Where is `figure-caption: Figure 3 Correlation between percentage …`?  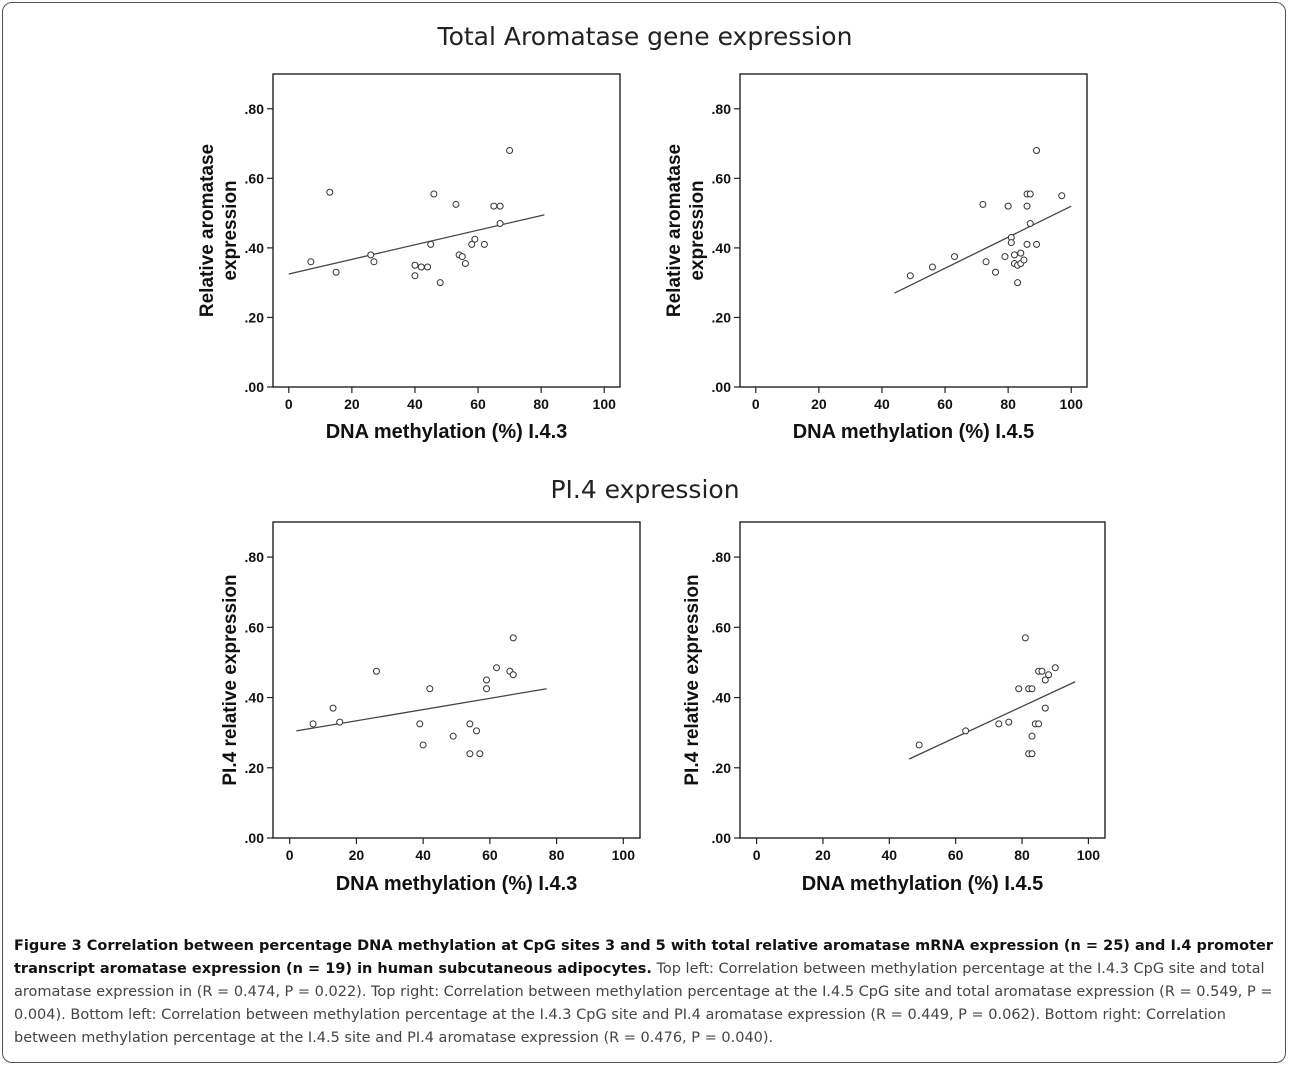
figure-caption: Figure 3 Correlation between percentage … is located at coordinates (645, 992).